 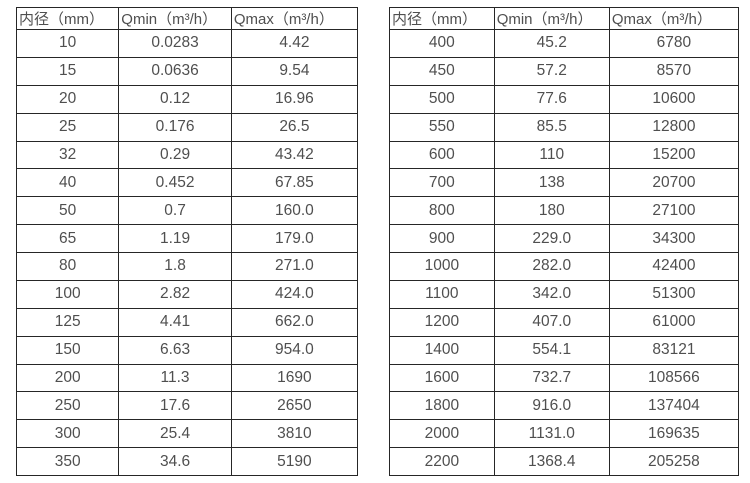 What do you see at coordinates (551, 183) in the screenshot?
I see `table-cell: 138` at bounding box center [551, 183].